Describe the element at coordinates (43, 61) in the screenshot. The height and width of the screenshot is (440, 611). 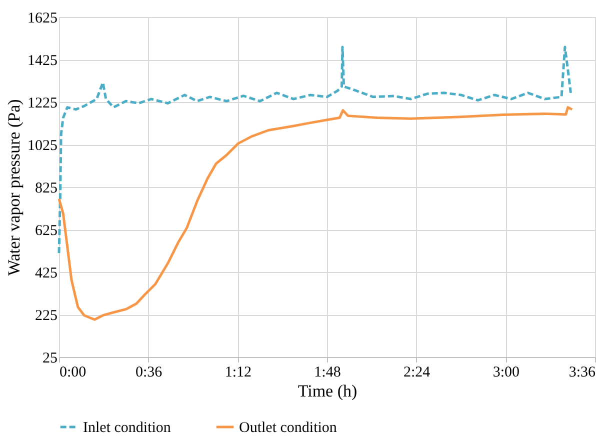
I see `y-tick-label: 1425` at that location.